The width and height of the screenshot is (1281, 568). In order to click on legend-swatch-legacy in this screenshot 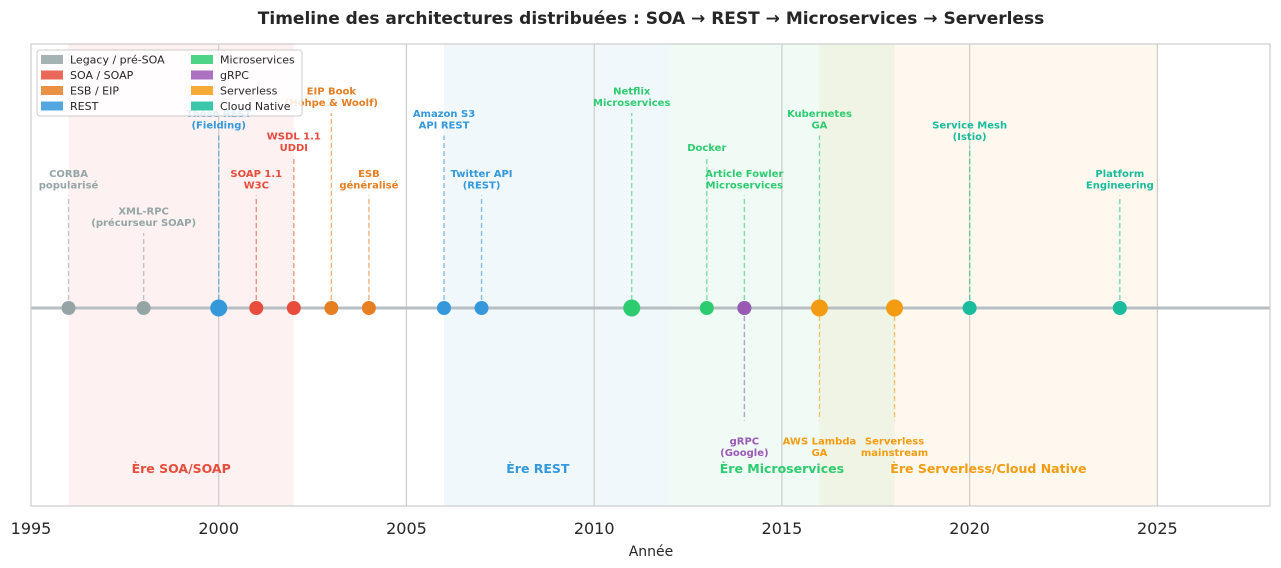, I will do `click(52, 59)`.